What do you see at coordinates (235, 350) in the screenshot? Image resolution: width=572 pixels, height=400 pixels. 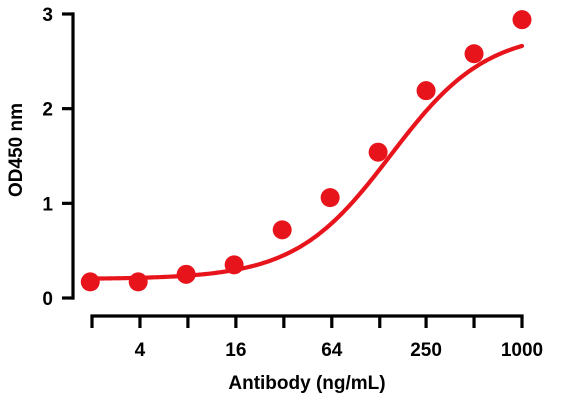 I see `x-tick-label: 16` at bounding box center [235, 350].